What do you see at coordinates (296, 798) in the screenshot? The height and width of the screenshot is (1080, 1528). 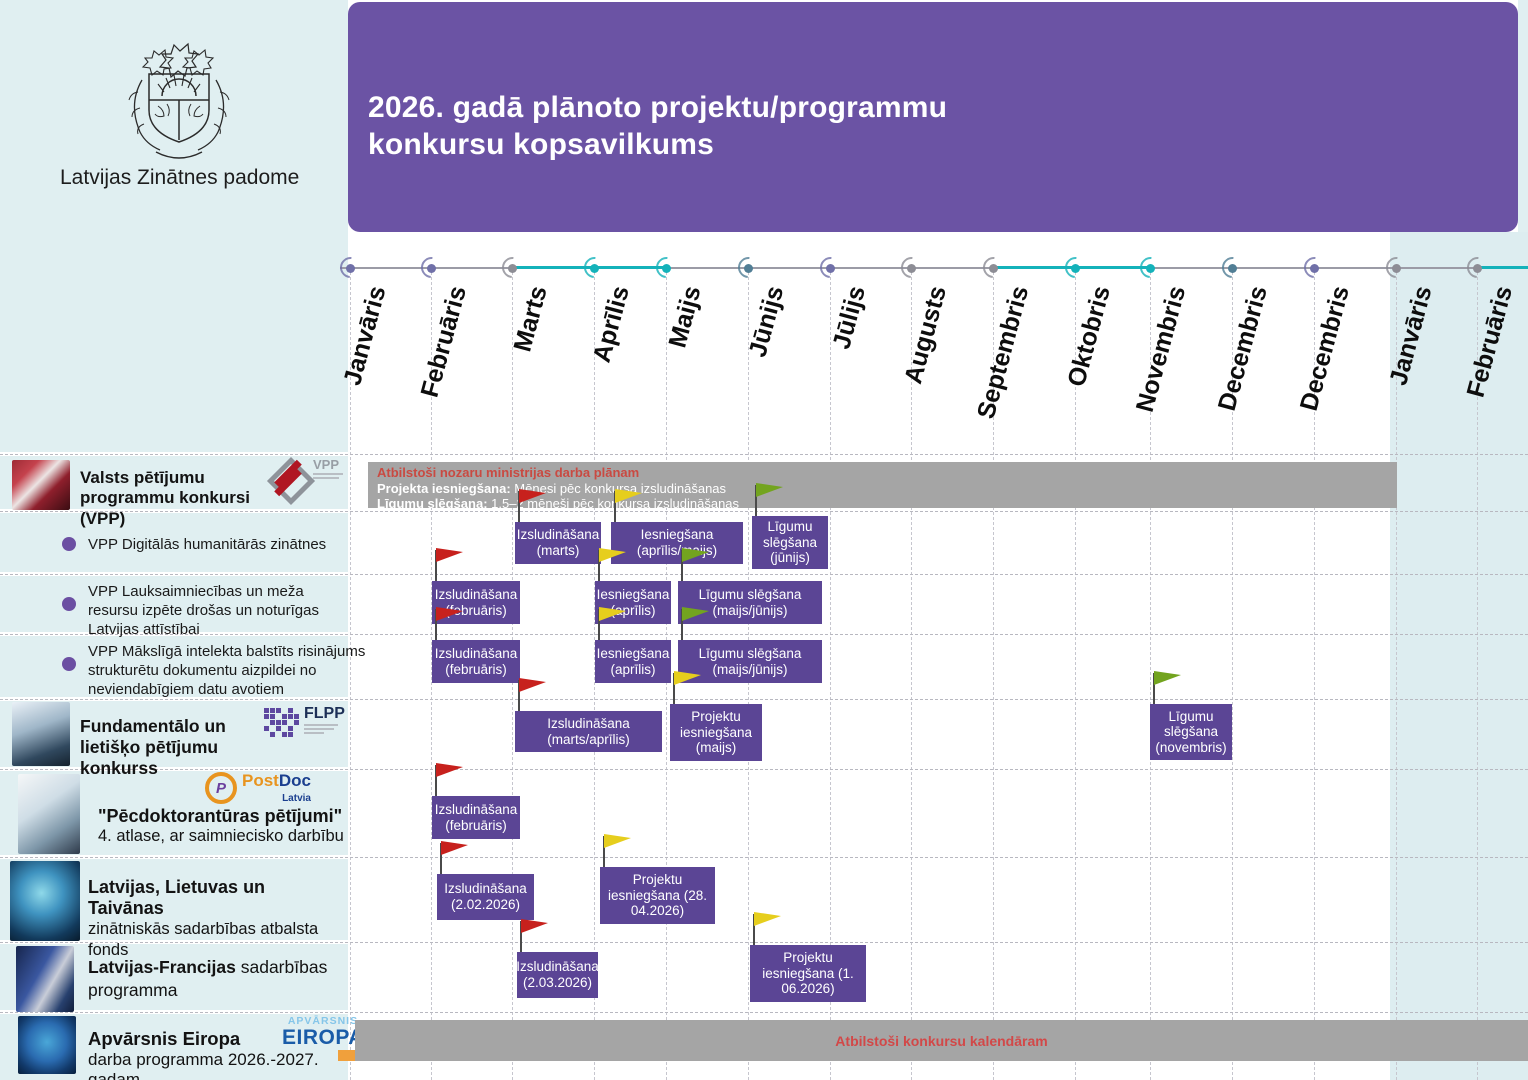 I see `postdoc-logo-sub: Latvia` at bounding box center [296, 798].